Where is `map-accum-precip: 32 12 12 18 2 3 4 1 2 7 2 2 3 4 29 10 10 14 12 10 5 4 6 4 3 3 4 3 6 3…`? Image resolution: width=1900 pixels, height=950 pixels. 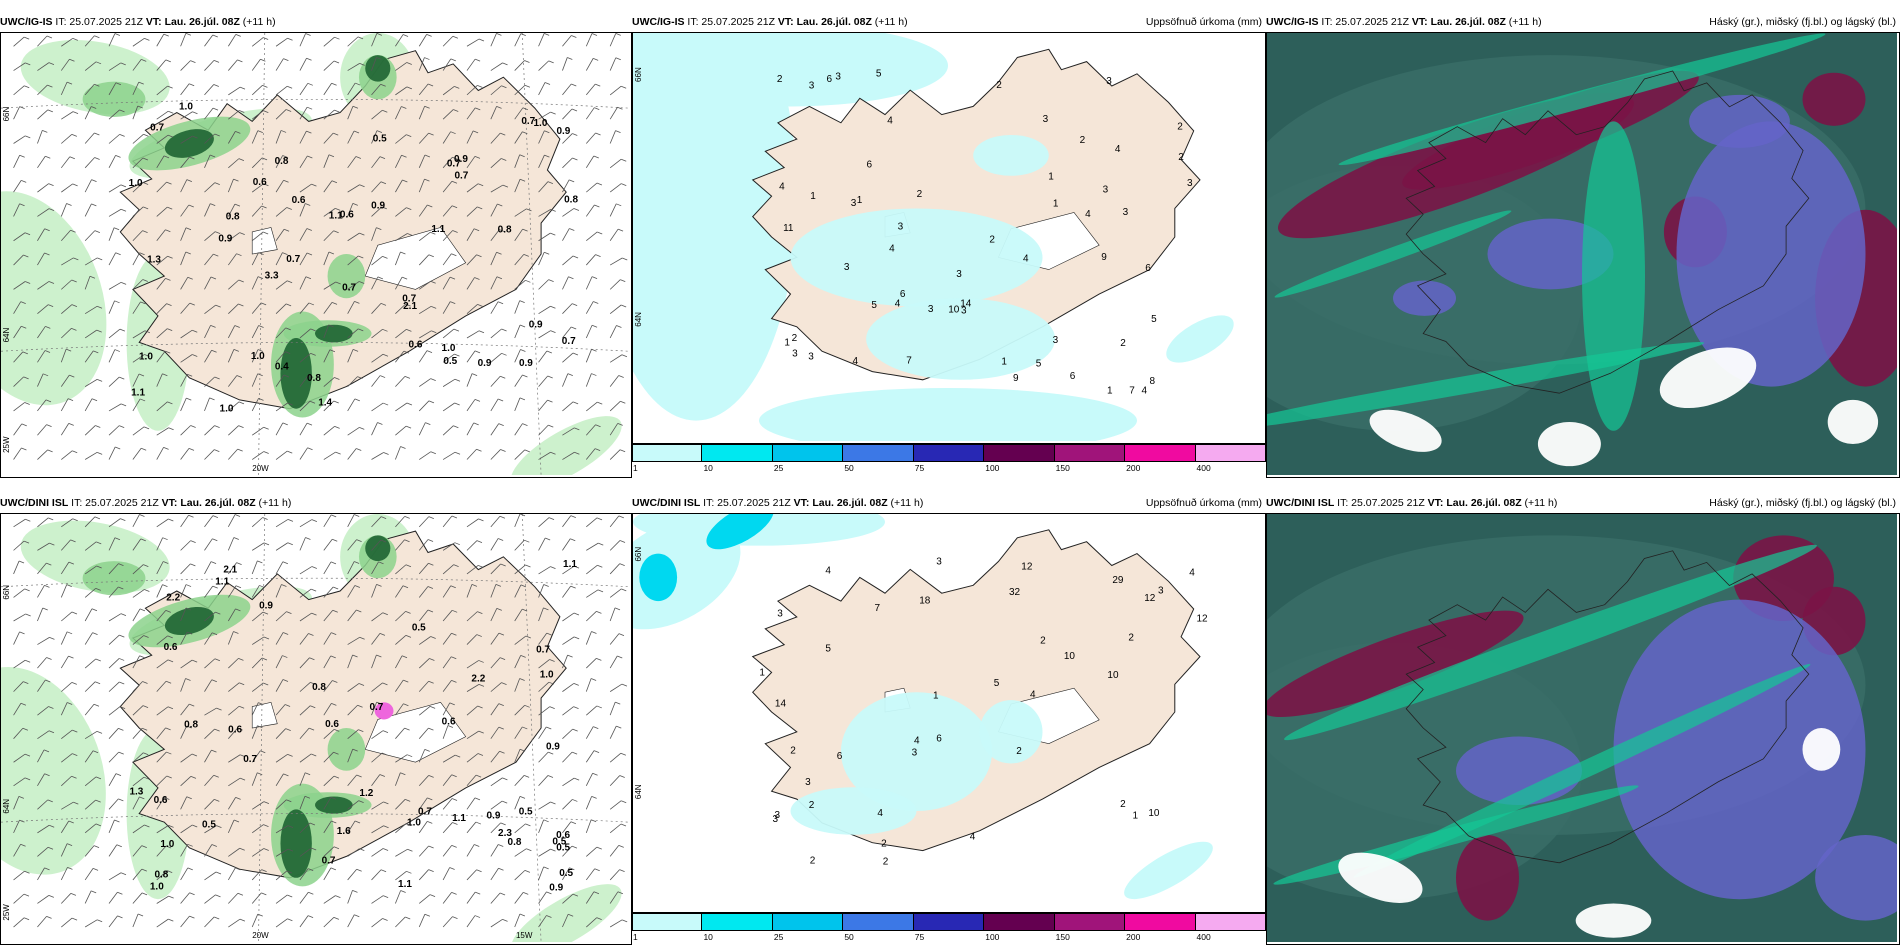 map-accum-precip: 32 12 12 18 2 3 4 1 2 7 2 2 3 4 29 10 10 14 12 10 5 4 6 4 3 3 4 3 6 3… is located at coordinates (949, 713).